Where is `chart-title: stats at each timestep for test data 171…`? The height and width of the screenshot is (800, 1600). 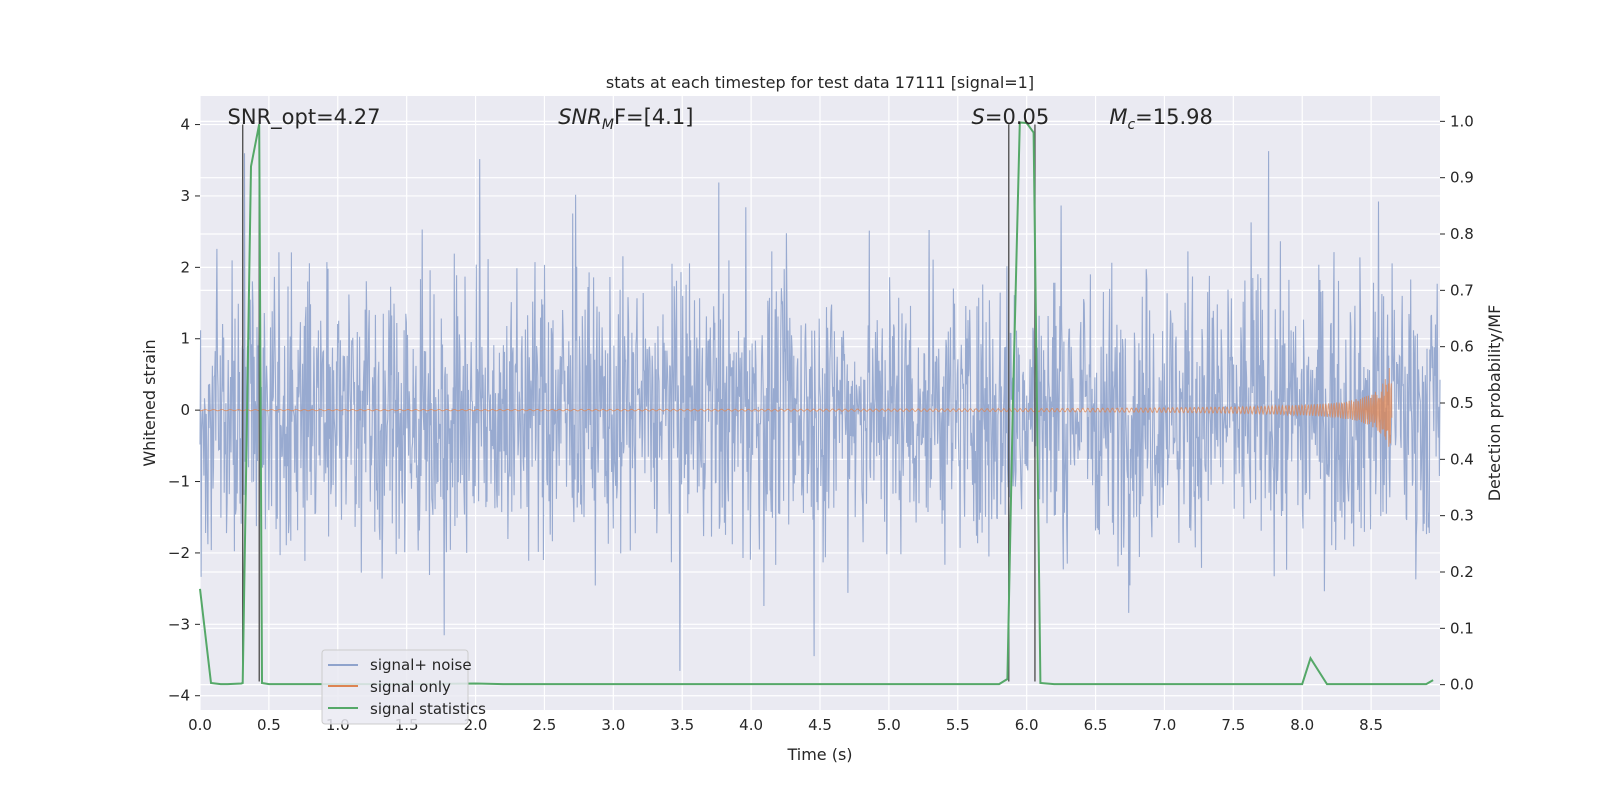
chart-title: stats at each timestep for test data 171… is located at coordinates (820, 82).